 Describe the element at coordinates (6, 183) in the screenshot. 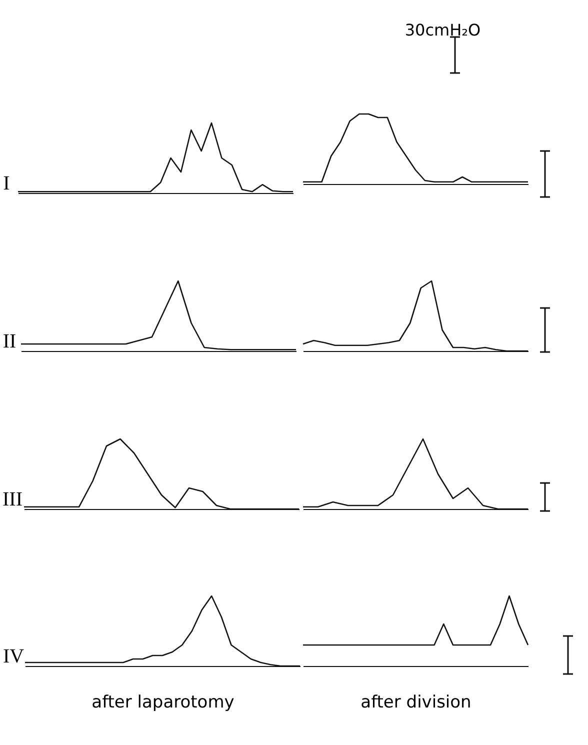

I see `y-axis-title: I` at that location.